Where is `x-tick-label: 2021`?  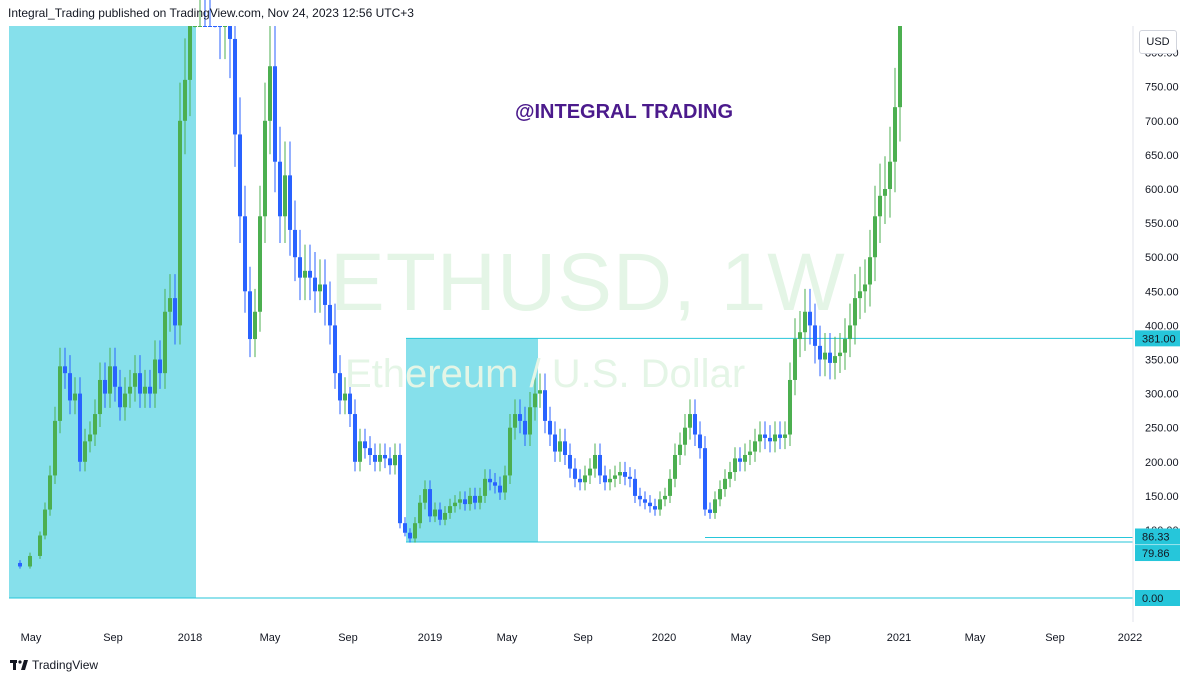 x-tick-label: 2021 is located at coordinates (899, 638).